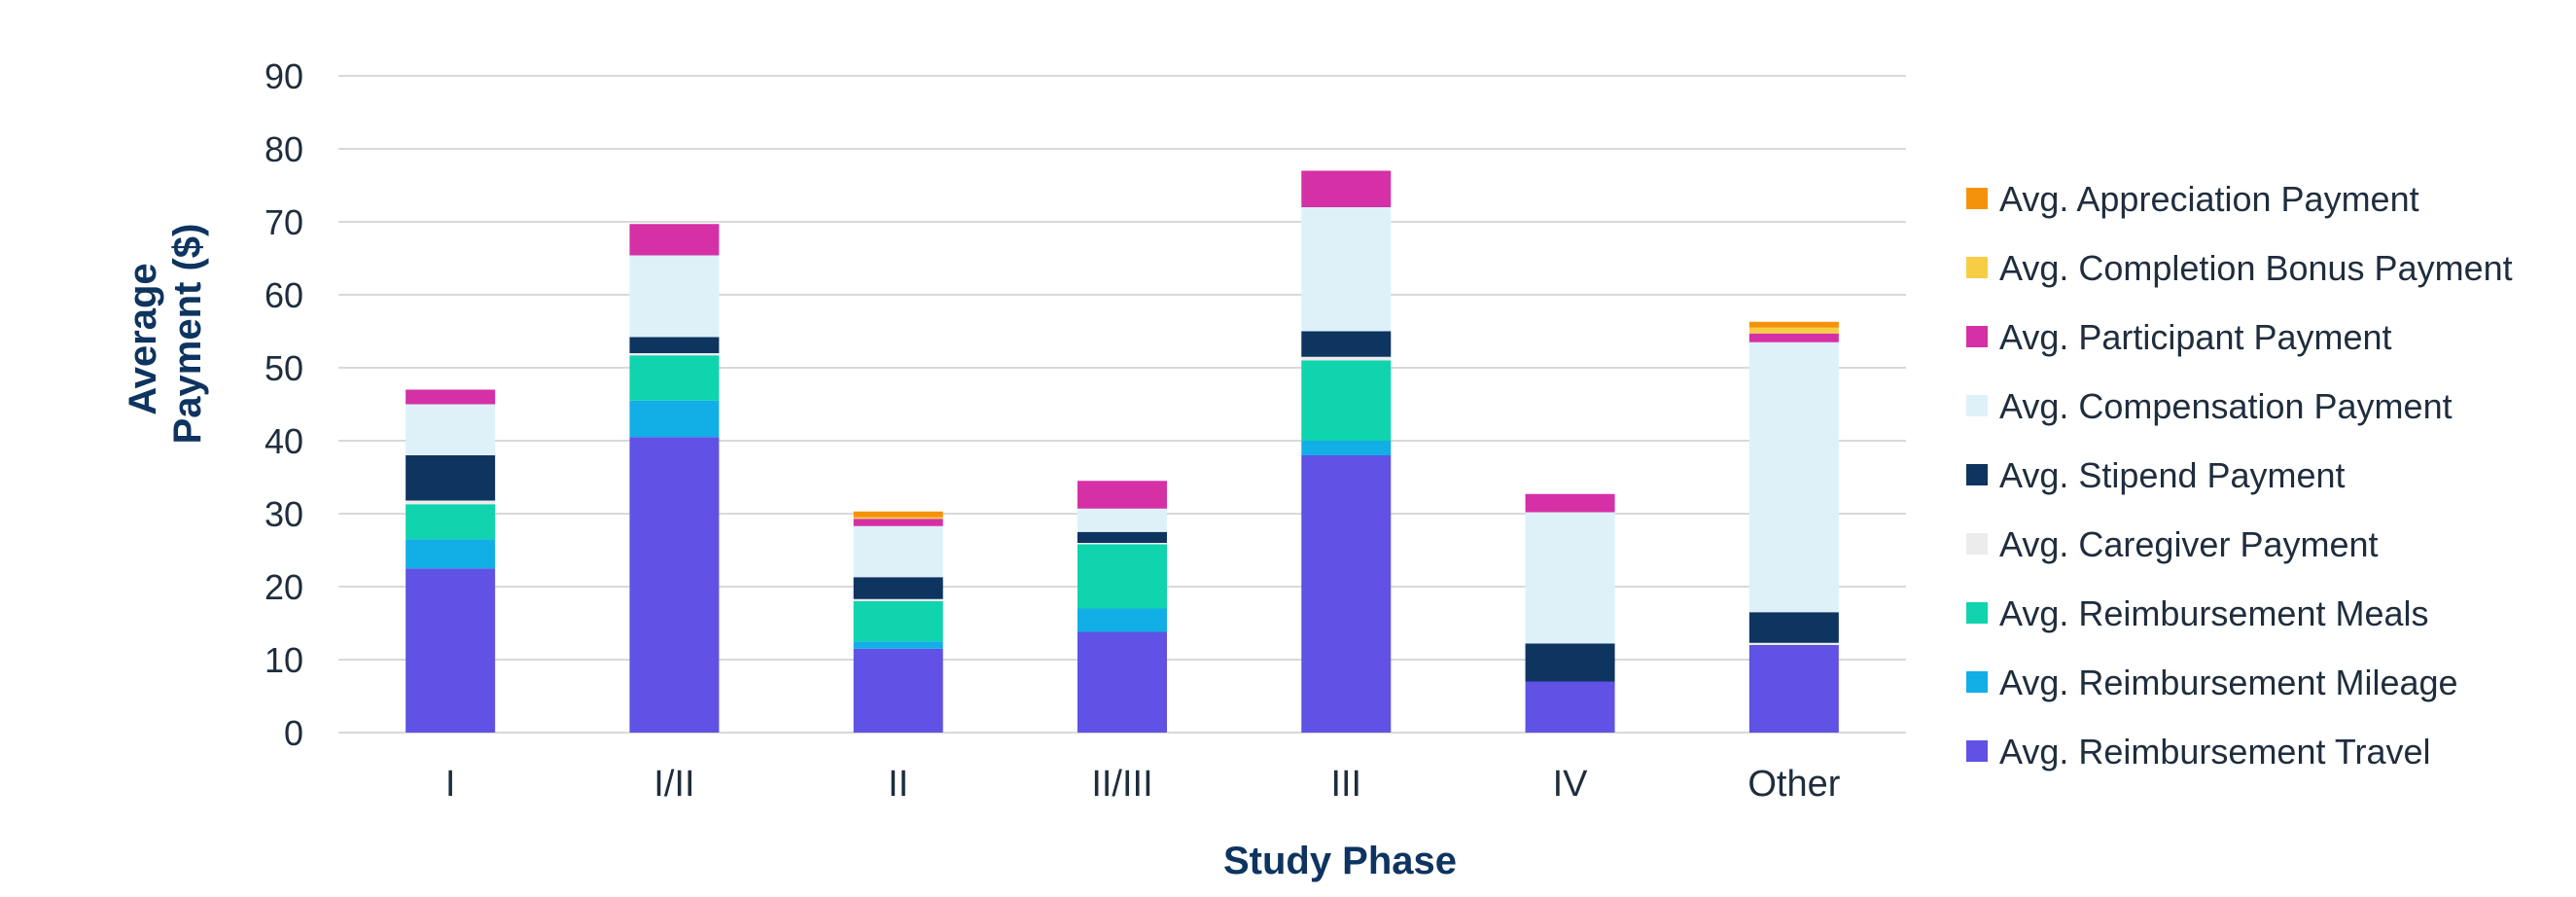  I want to click on y-tick-label: 0, so click(293, 733).